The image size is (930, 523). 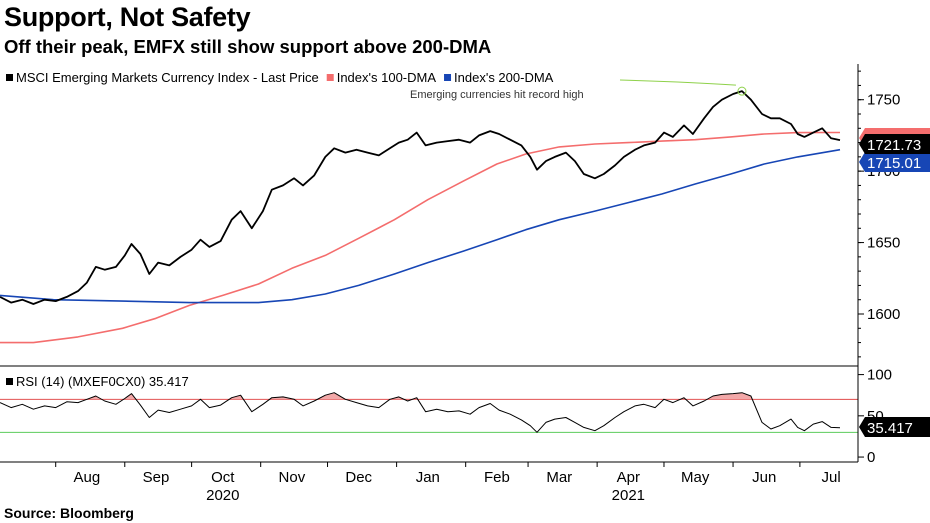 What do you see at coordinates (156, 477) in the screenshot?
I see `month-label-sep: Sep` at bounding box center [156, 477].